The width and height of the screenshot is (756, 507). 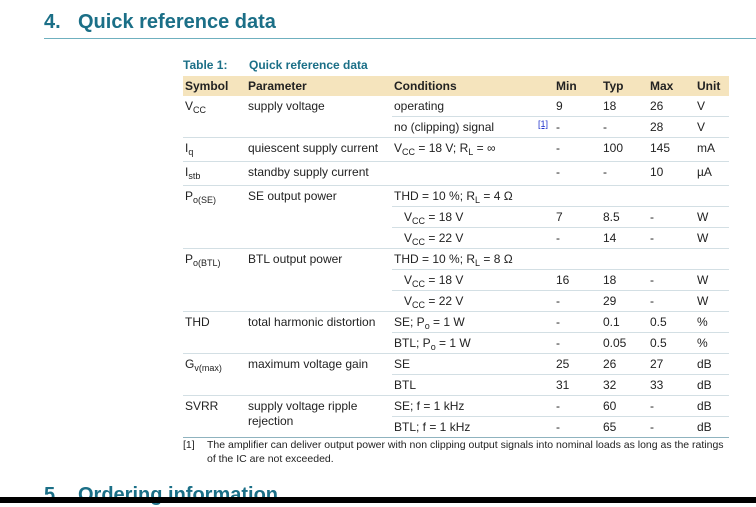 I want to click on col-conditions: Conditions, so click(x=473, y=86).